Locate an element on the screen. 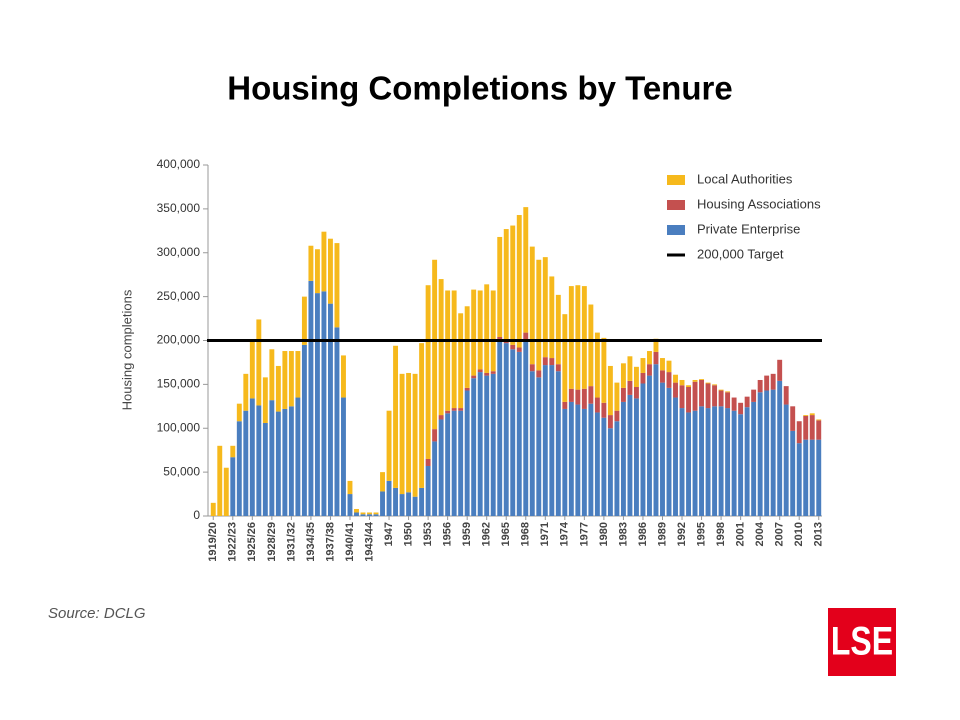  y-tick-label: 250,000 is located at coordinates (179, 296).